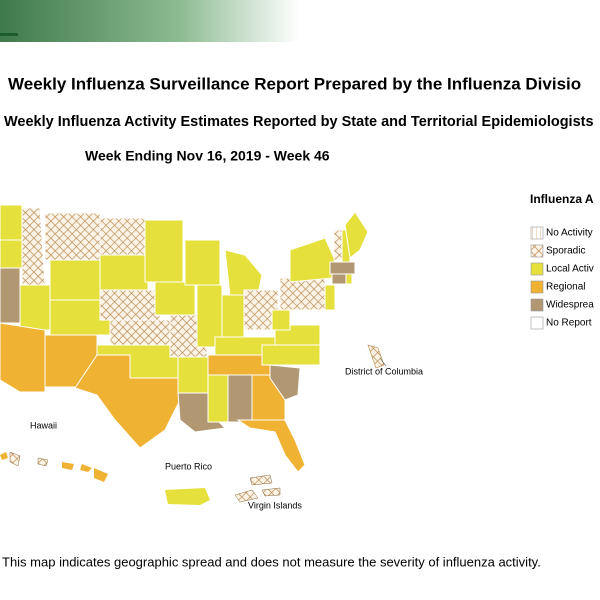 This screenshot has height=600, width=600. Describe the element at coordinates (275, 505) in the screenshot. I see `map-label: Virgin Islands` at that location.